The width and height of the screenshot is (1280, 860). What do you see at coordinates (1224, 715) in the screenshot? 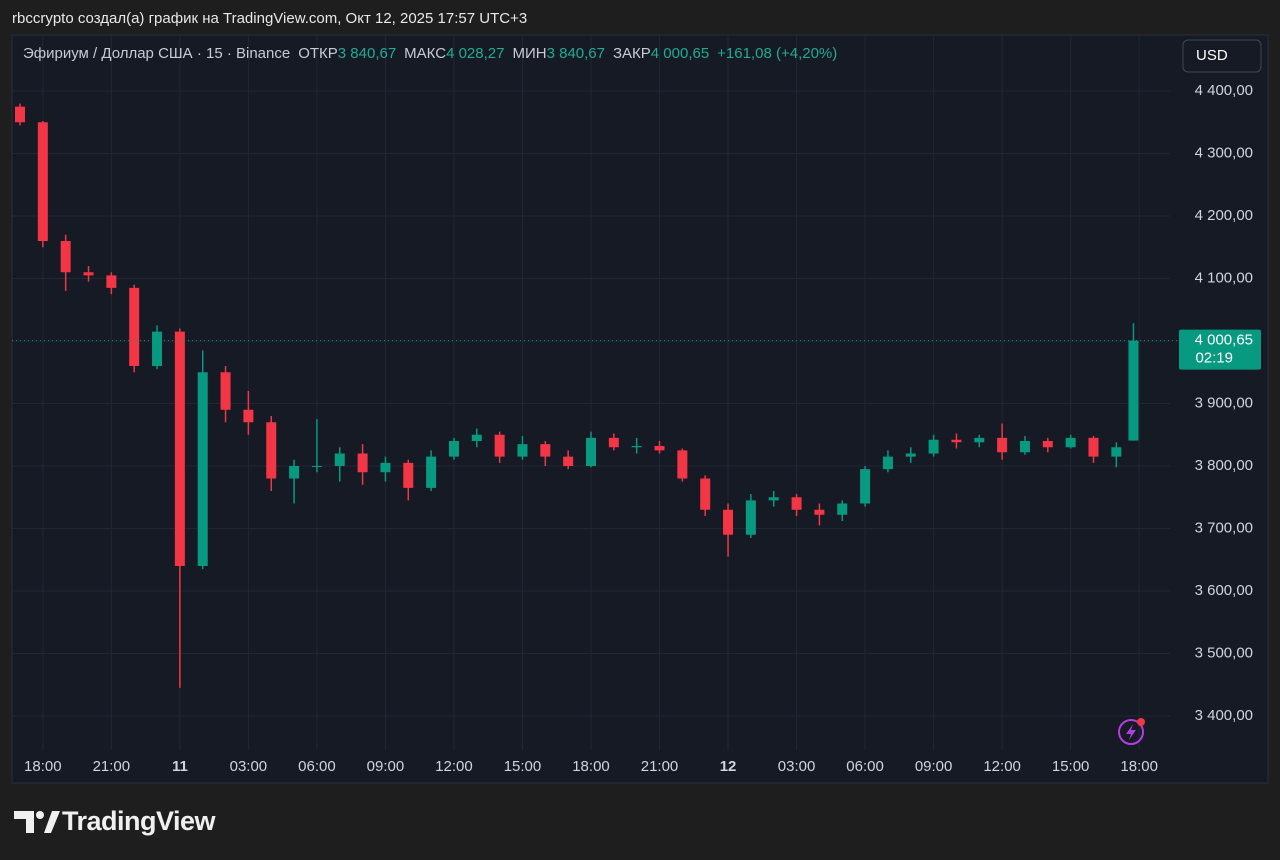
I see `y-tick-label: 3 400,00` at bounding box center [1224, 715].